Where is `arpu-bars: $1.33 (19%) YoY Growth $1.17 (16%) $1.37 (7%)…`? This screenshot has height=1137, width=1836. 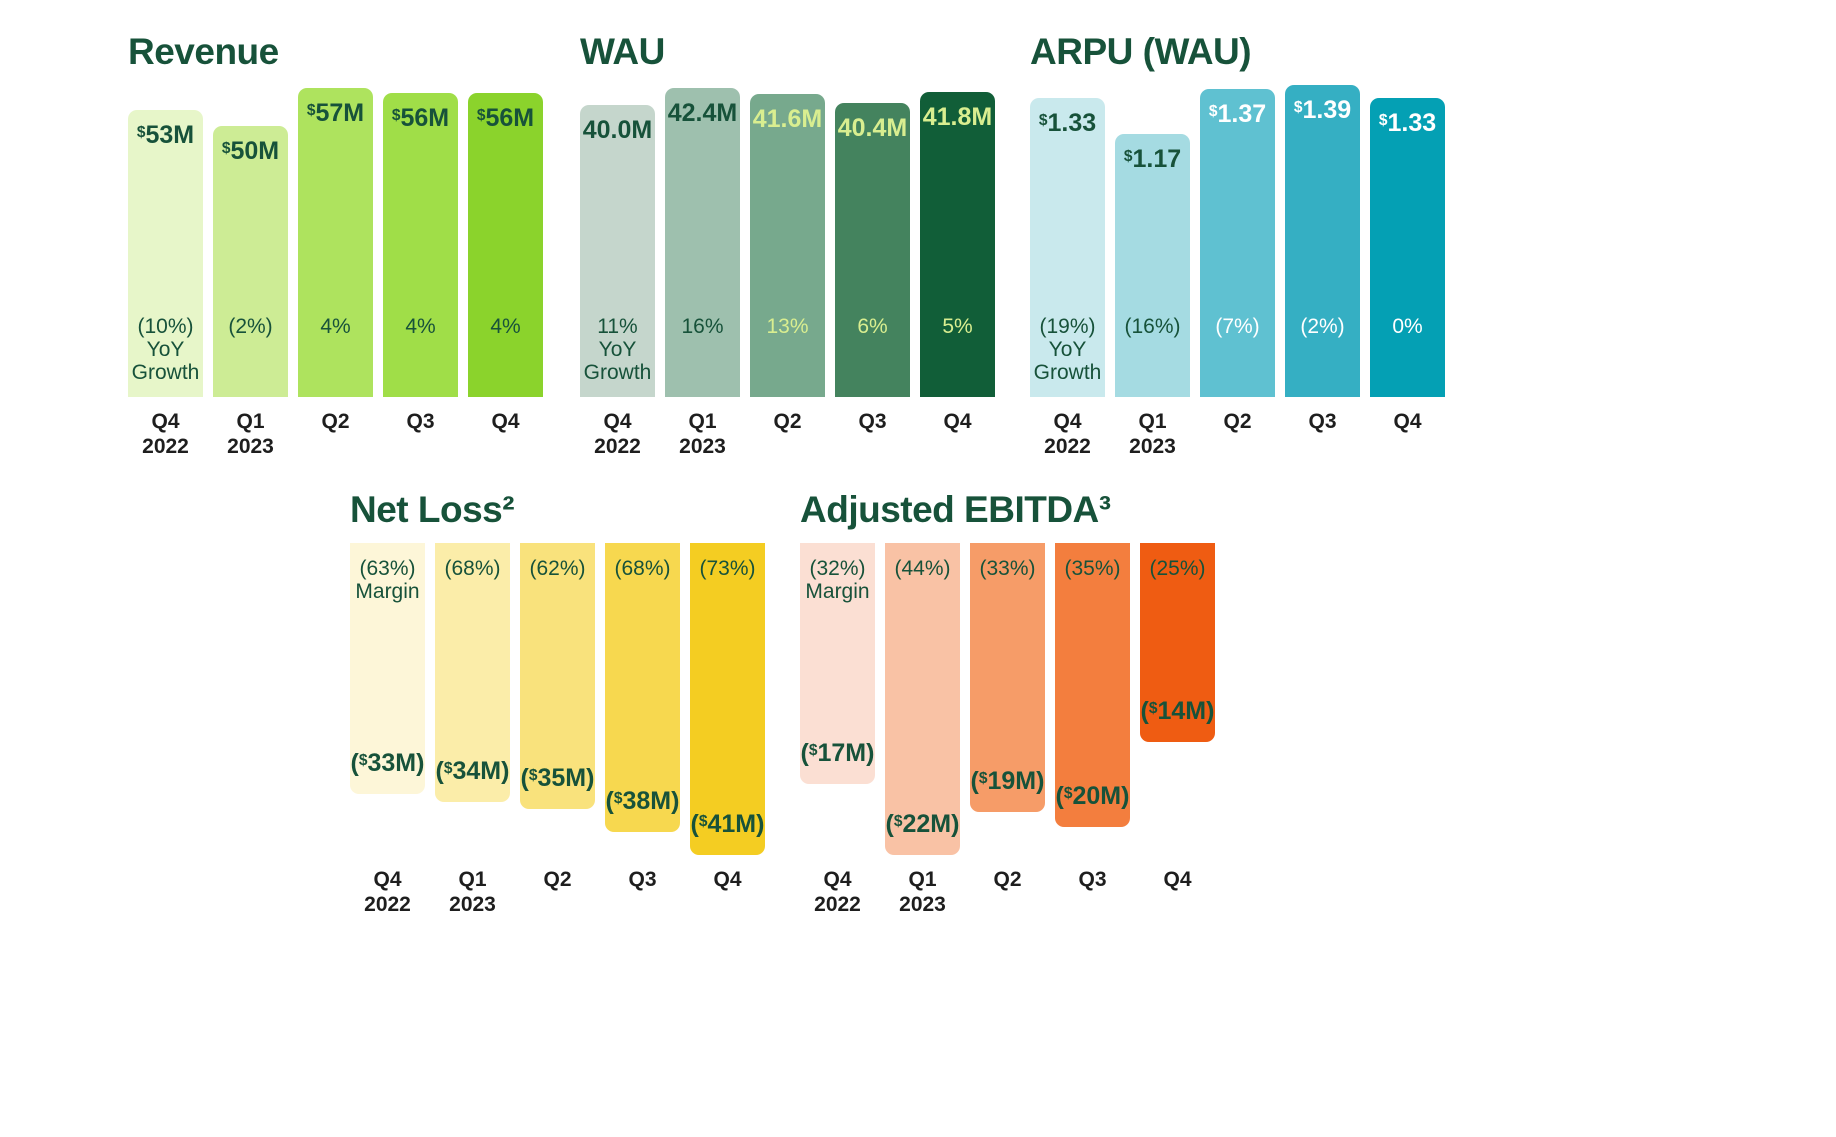
arpu-bars: $1.33 (19%) YoY Growth $1.17 (16%) $1.37 (7%)… is located at coordinates (1237, 241).